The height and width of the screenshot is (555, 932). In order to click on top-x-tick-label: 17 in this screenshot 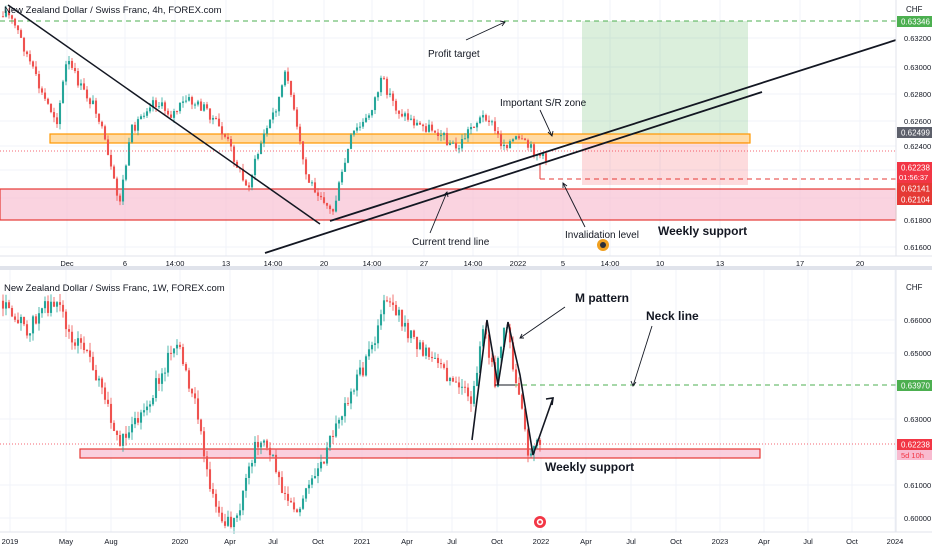, I will do `click(800, 263)`.